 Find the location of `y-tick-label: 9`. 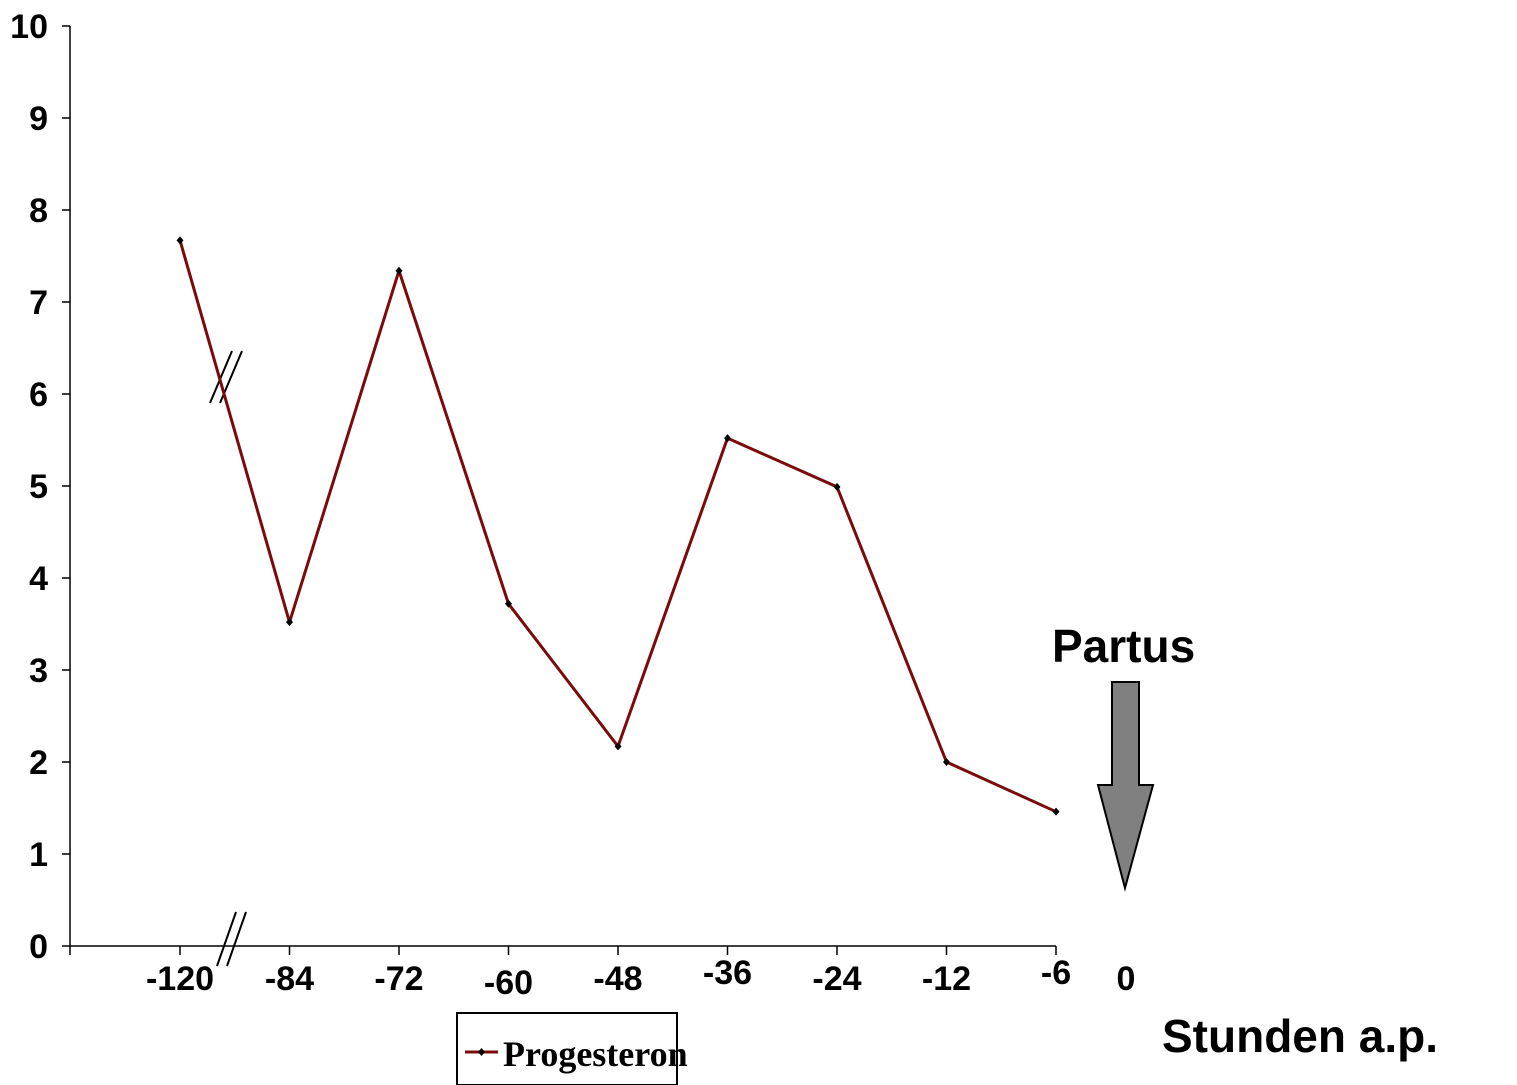

y-tick-label: 9 is located at coordinates (38, 119).